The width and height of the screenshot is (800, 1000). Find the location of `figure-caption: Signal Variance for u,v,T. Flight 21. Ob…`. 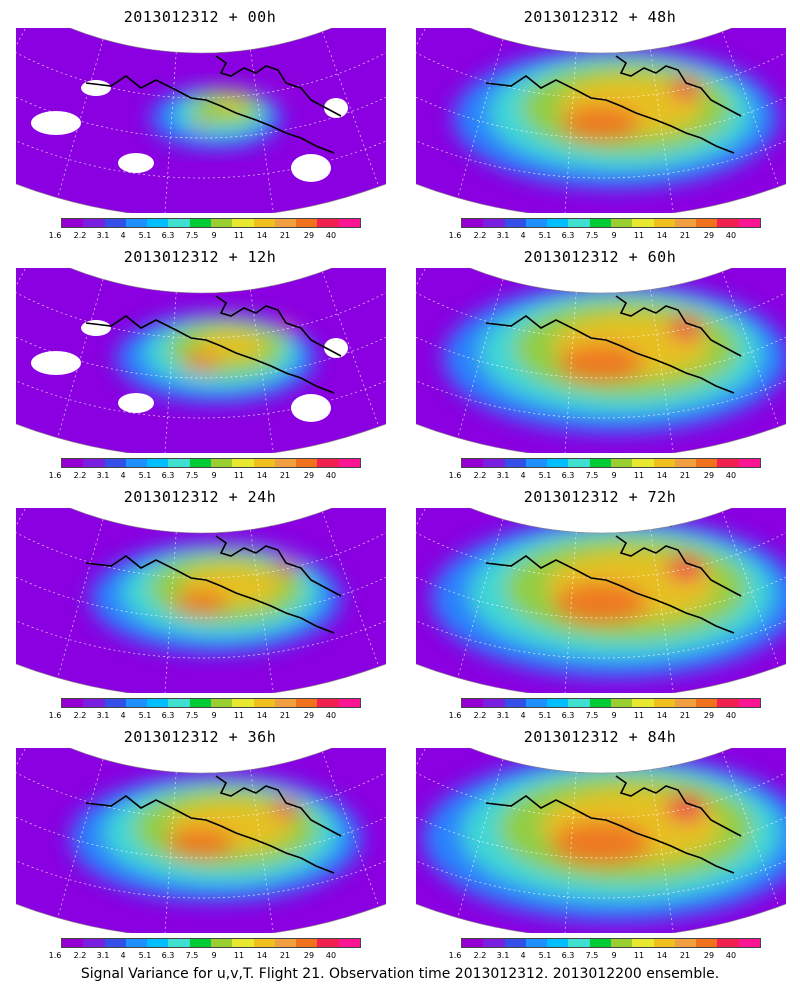

figure-caption: Signal Variance for u,v,T. Flight 21. Ob… is located at coordinates (400, 974).